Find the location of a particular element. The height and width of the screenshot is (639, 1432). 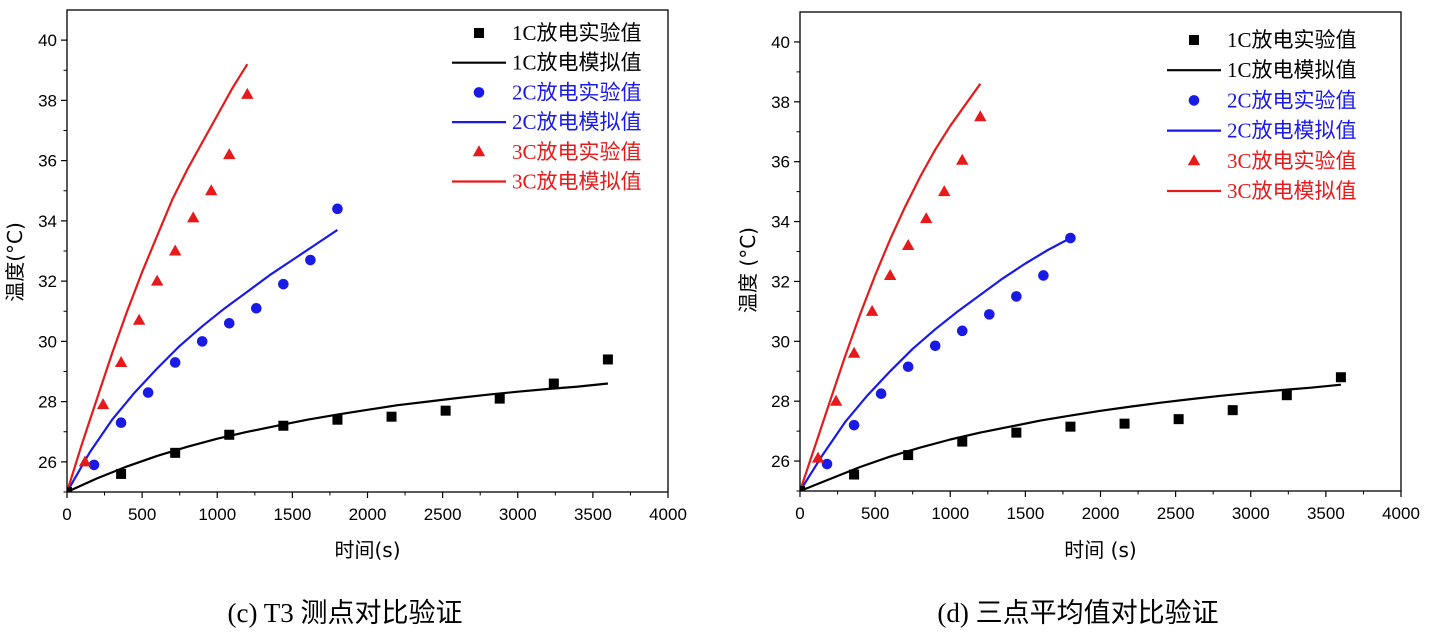

y-tick-label: 26 is located at coordinates (780, 461).